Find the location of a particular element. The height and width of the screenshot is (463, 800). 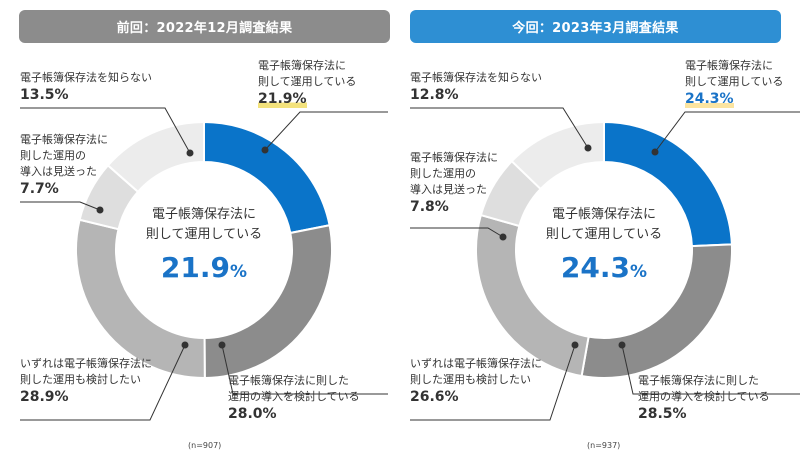

slice-value: 13.5% is located at coordinates (44, 95).